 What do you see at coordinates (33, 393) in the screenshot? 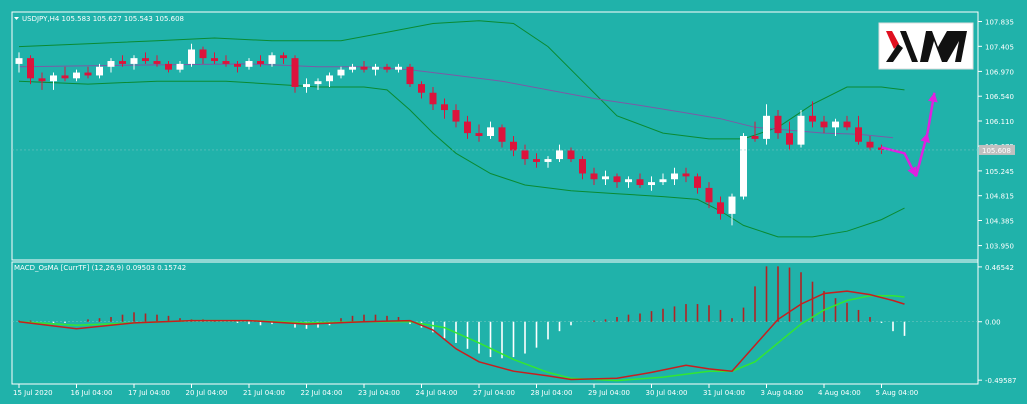
I see `time-tick-label: 15 Jul 2020` at bounding box center [33, 393].